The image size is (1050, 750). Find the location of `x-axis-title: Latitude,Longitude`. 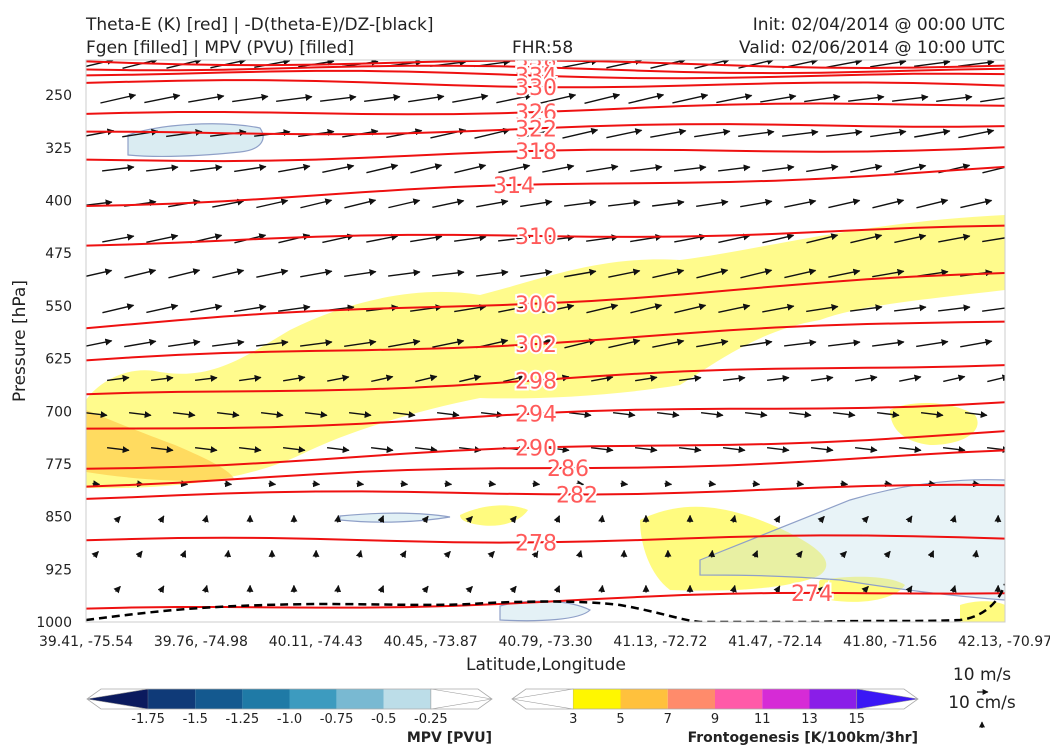

x-axis-title: Latitude,Longitude is located at coordinates (546, 665).